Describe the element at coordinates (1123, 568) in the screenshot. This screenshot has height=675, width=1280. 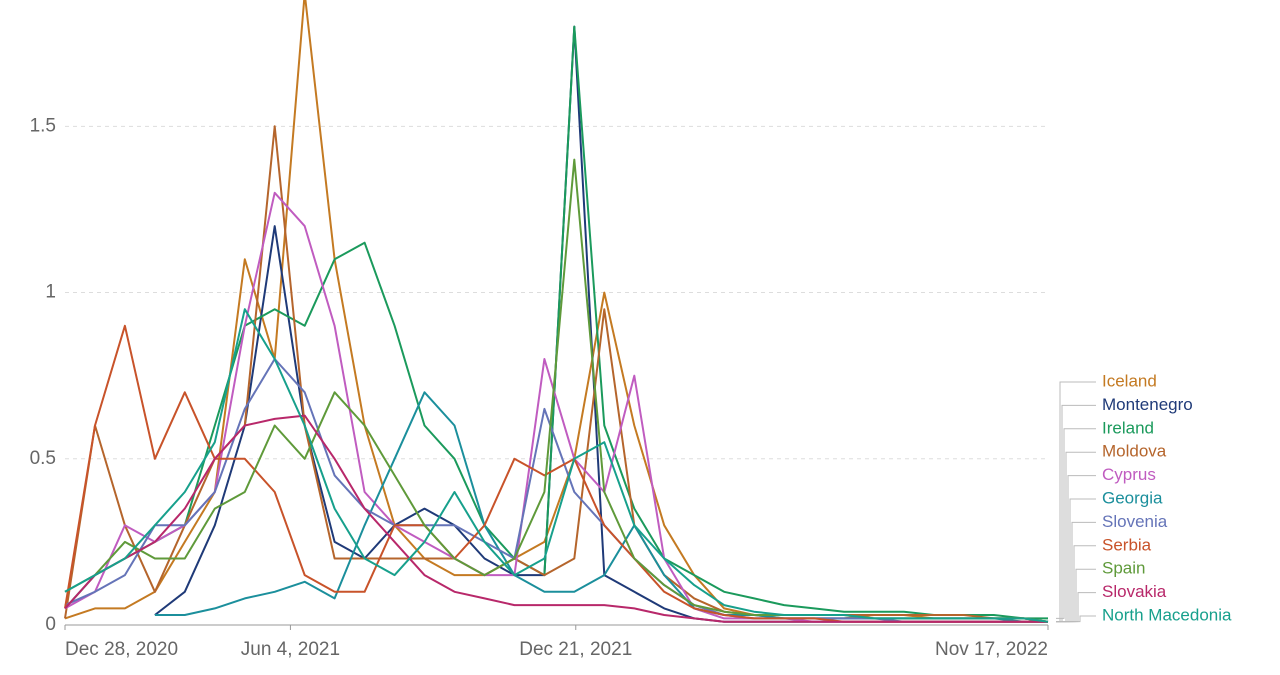
I see `legend-label: Spain` at that location.